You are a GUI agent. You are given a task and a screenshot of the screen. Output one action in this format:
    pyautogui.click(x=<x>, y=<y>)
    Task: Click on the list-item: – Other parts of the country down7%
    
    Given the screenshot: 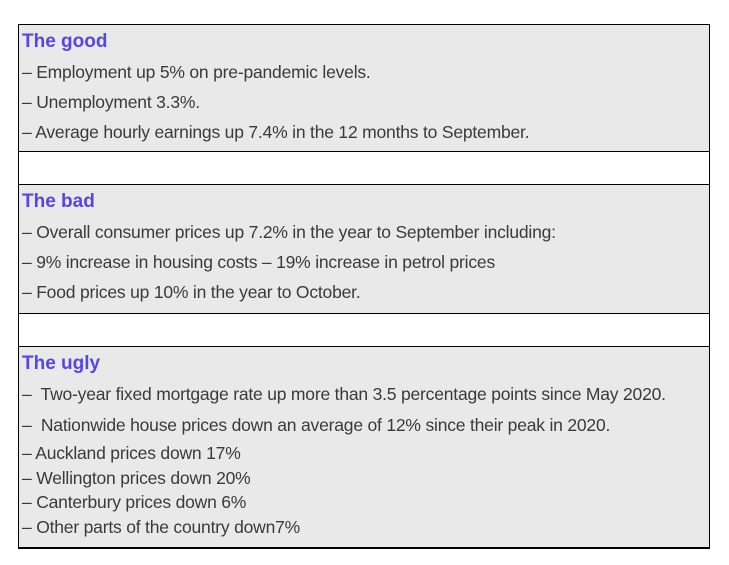 What is the action you would take?
    pyautogui.click(x=161, y=526)
    